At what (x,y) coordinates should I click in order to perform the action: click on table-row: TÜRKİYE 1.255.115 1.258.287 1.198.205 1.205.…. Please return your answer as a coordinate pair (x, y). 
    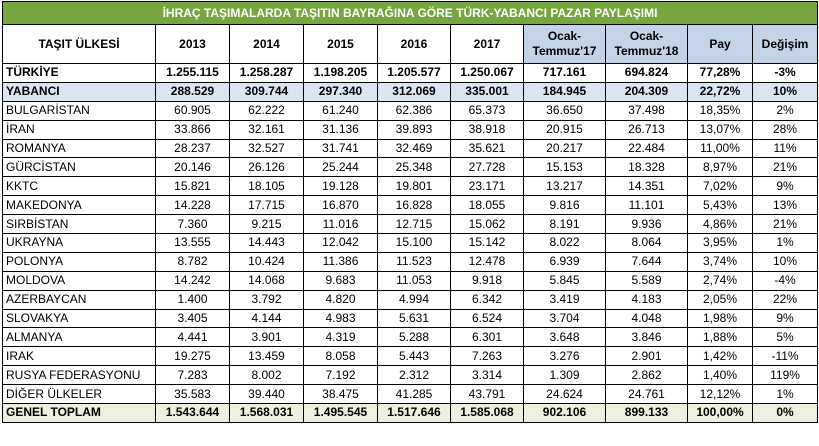
    Looking at the image, I should click on (410, 73).